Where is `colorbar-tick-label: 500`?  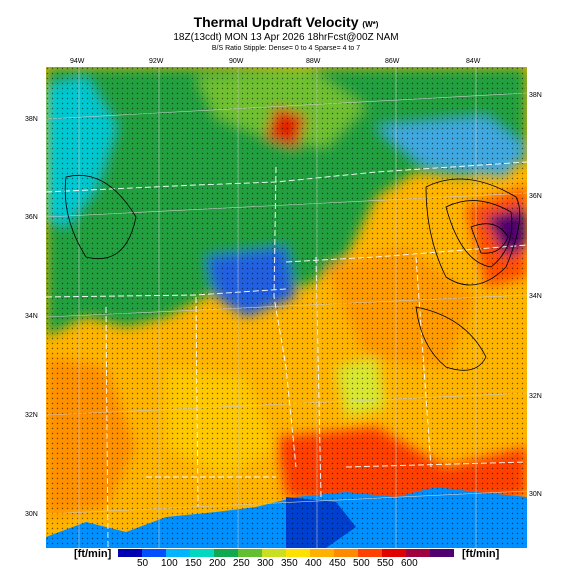 colorbar-tick-label: 500 is located at coordinates (361, 563).